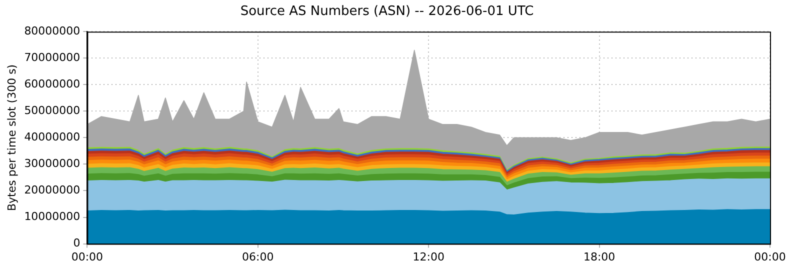  I want to click on x-tick-label: 18:00, so click(599, 257).